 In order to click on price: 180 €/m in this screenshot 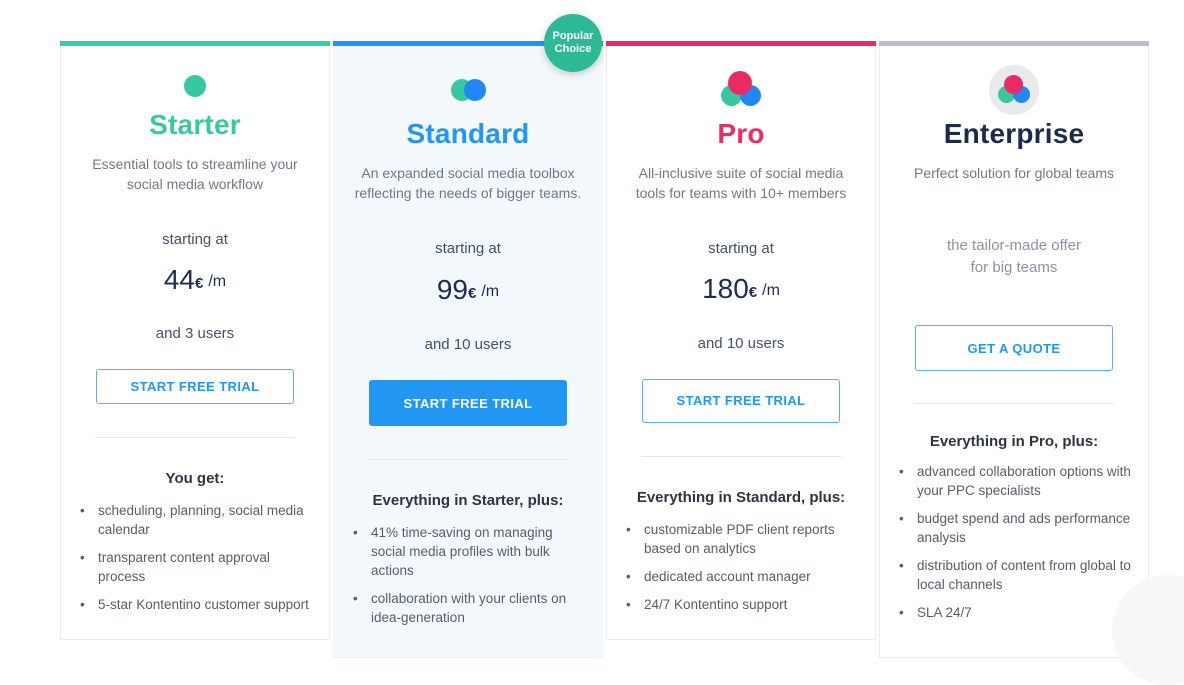, I will do `click(741, 289)`.